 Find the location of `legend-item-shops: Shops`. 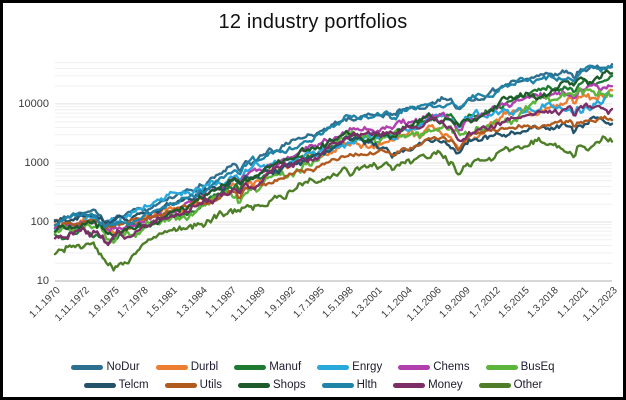

legend-item-shops: Shops is located at coordinates (272, 385).